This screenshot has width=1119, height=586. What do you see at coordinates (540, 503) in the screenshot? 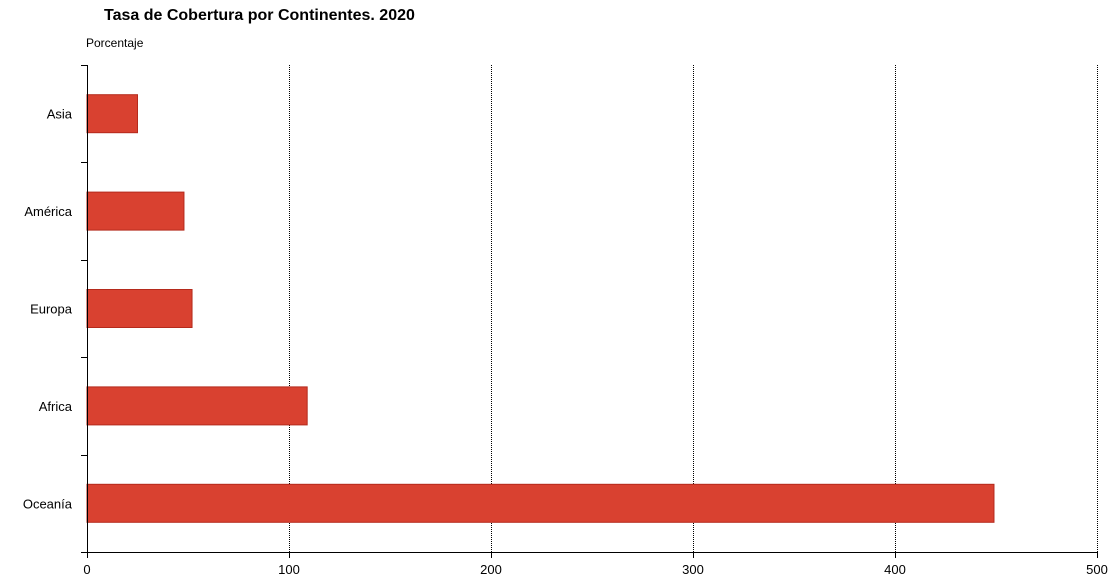
I see `bar-oceanía` at bounding box center [540, 503].